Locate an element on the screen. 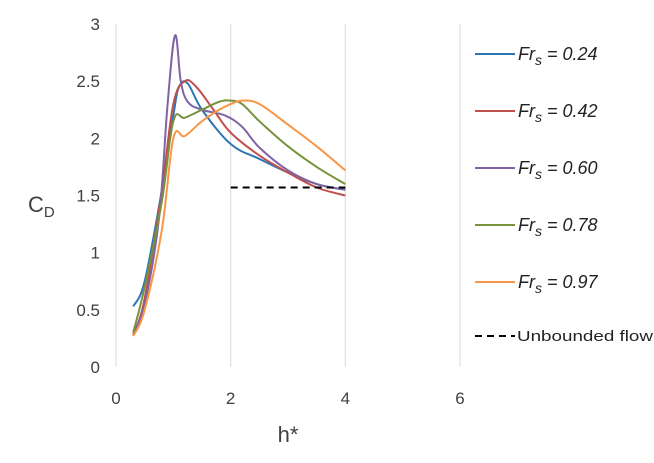  legend-label-5: Frs = 0.97 is located at coordinates (558, 284).